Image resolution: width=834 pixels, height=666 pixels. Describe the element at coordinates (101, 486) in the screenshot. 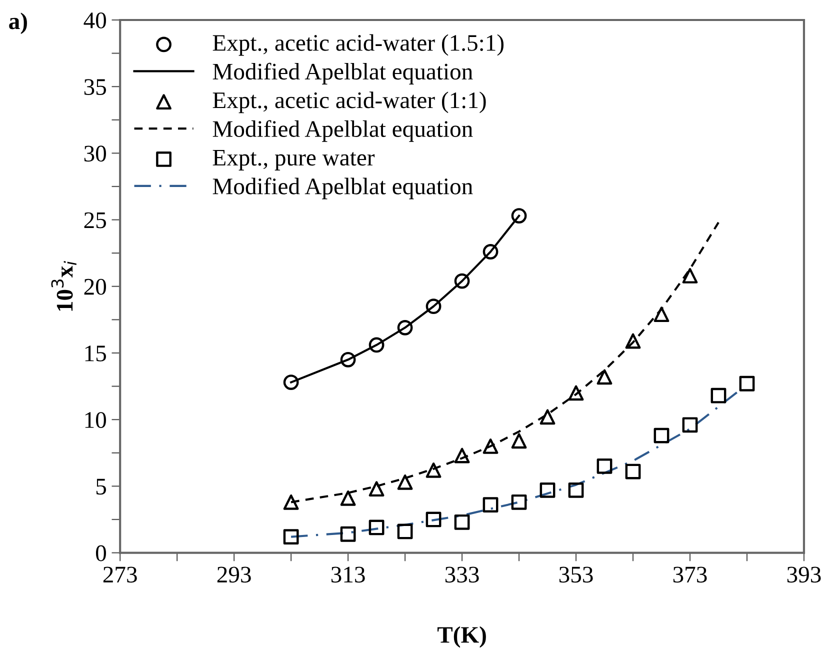

I see `y-tick-label: 5` at that location.